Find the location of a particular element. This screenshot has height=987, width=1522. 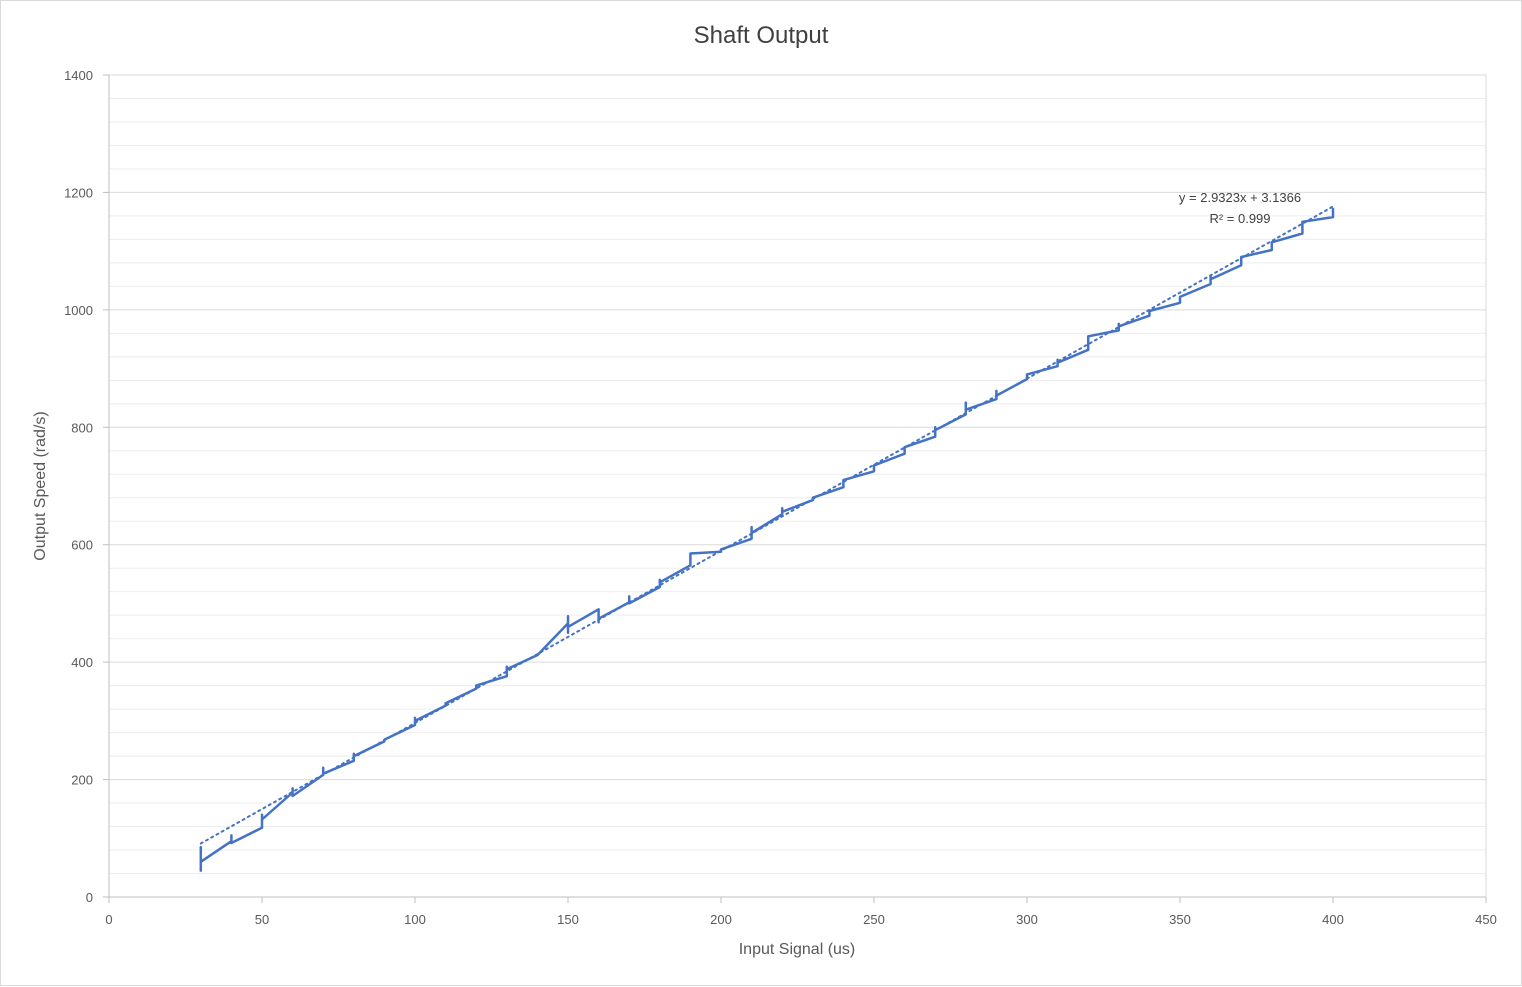

x-tick-label: 400 is located at coordinates (1333, 919).